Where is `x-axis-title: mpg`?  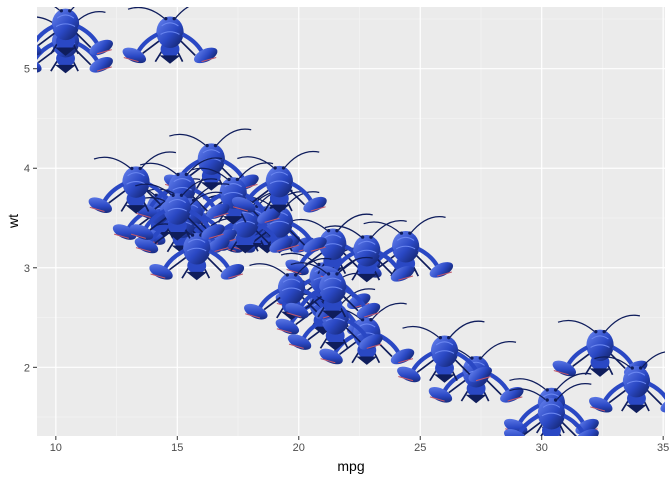 x-axis-title: mpg is located at coordinates (350, 466).